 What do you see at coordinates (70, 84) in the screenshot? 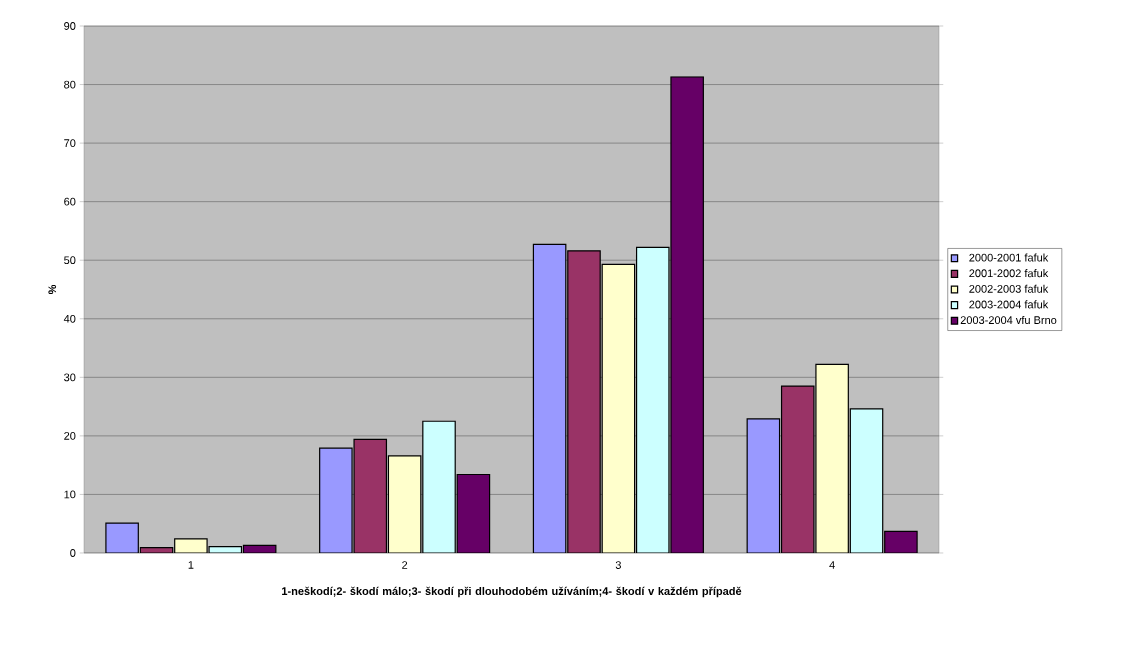
I see `y-tick-label: 80` at bounding box center [70, 84].